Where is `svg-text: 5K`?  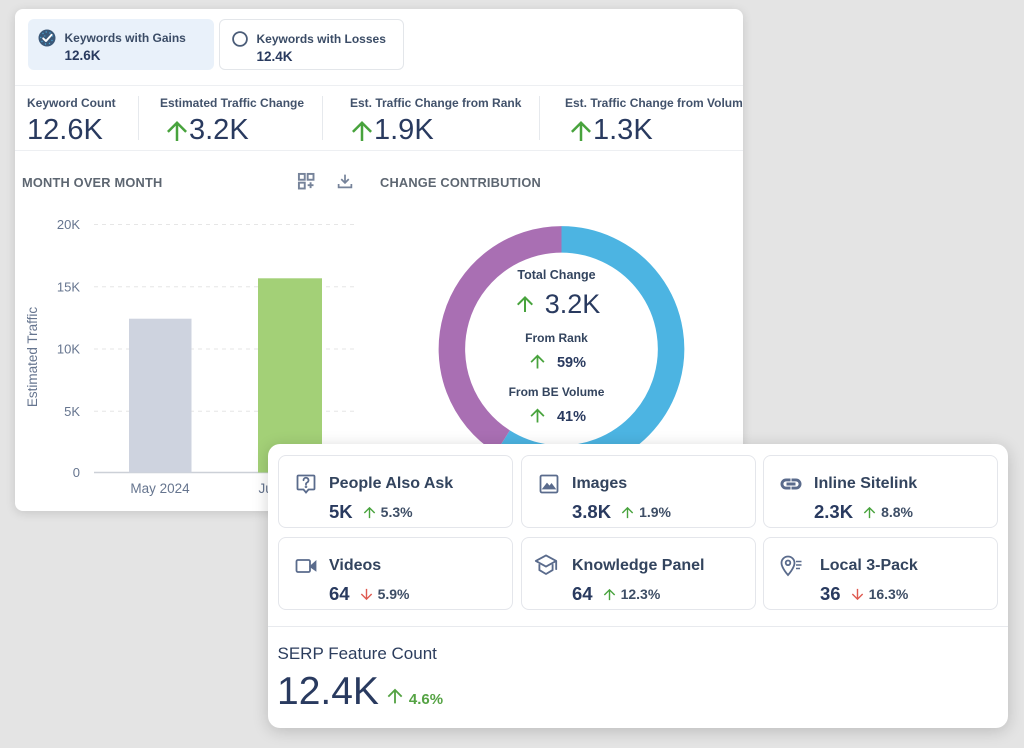
svg-text: 5K is located at coordinates (72, 411).